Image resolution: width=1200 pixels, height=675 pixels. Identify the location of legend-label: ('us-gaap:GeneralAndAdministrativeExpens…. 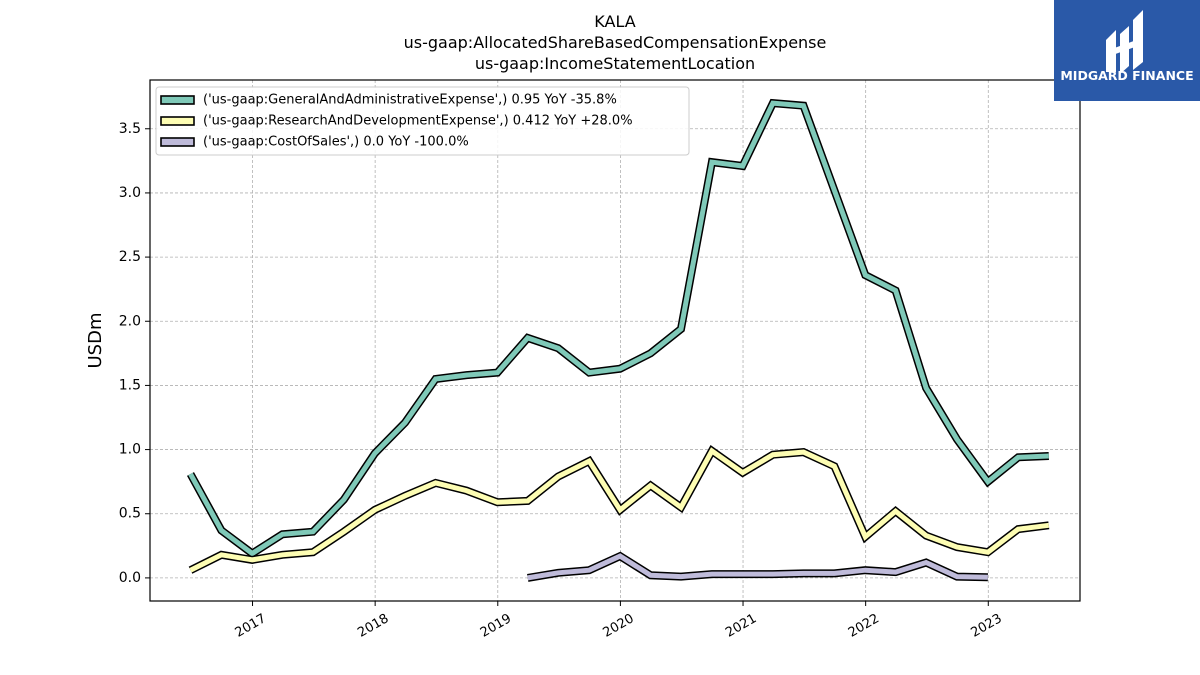
(410, 100).